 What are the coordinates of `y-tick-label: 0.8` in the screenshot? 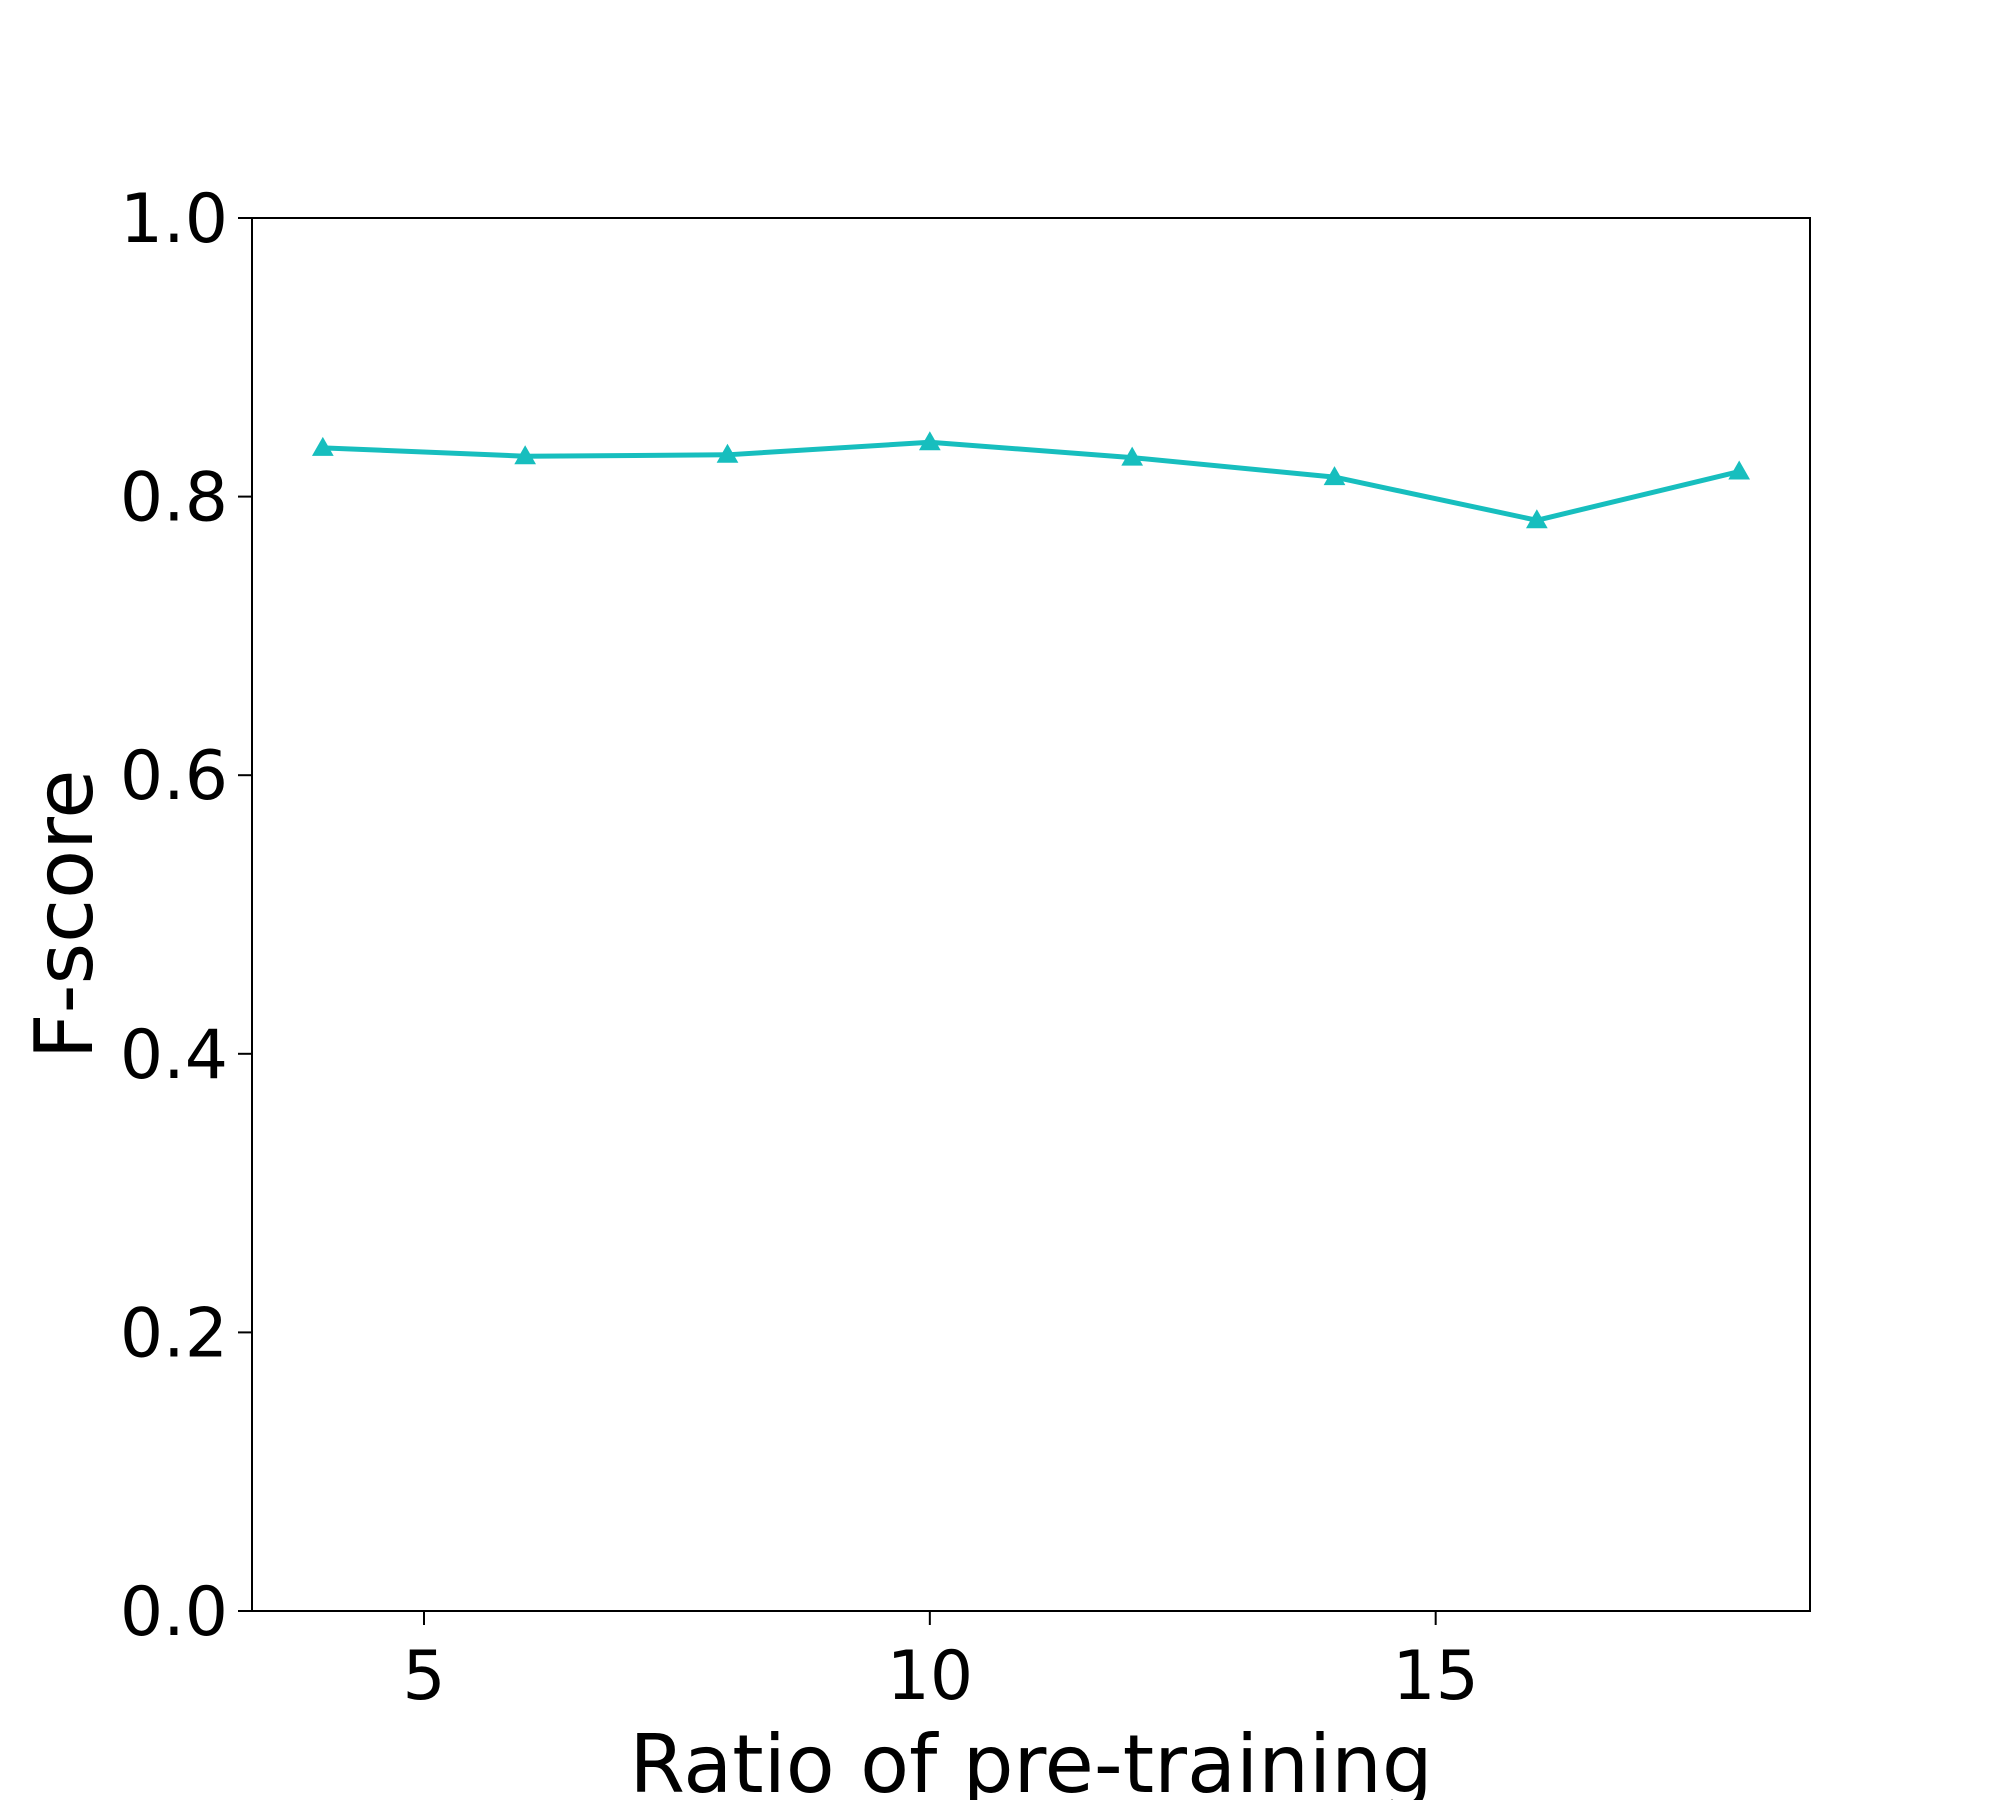 It's located at (174, 498).